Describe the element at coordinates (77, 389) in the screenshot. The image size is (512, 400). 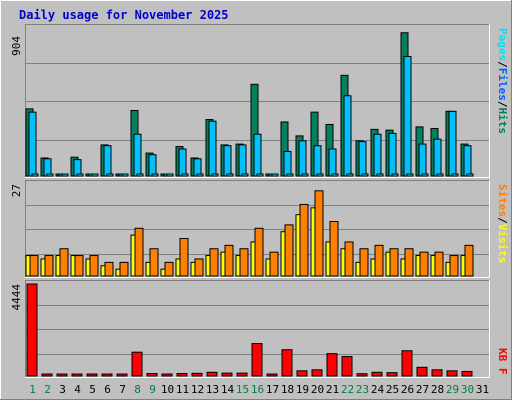
I see `x-day-label-4: 4` at that location.